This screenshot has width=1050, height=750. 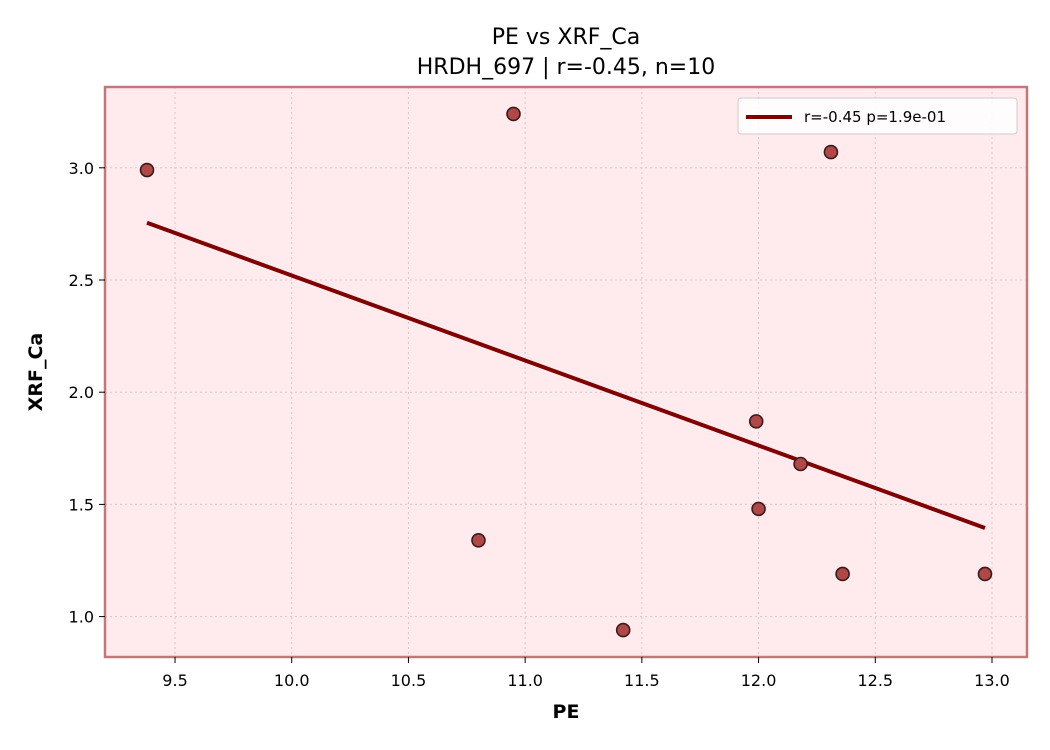 What do you see at coordinates (292, 680) in the screenshot?
I see `x-tick-label: 10.0` at bounding box center [292, 680].